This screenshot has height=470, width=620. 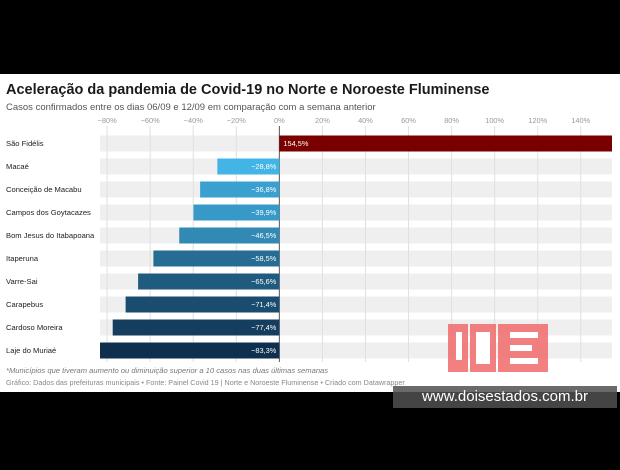 What do you see at coordinates (34, 327) in the screenshot?
I see `category-label: Cardoso Moreira` at bounding box center [34, 327].